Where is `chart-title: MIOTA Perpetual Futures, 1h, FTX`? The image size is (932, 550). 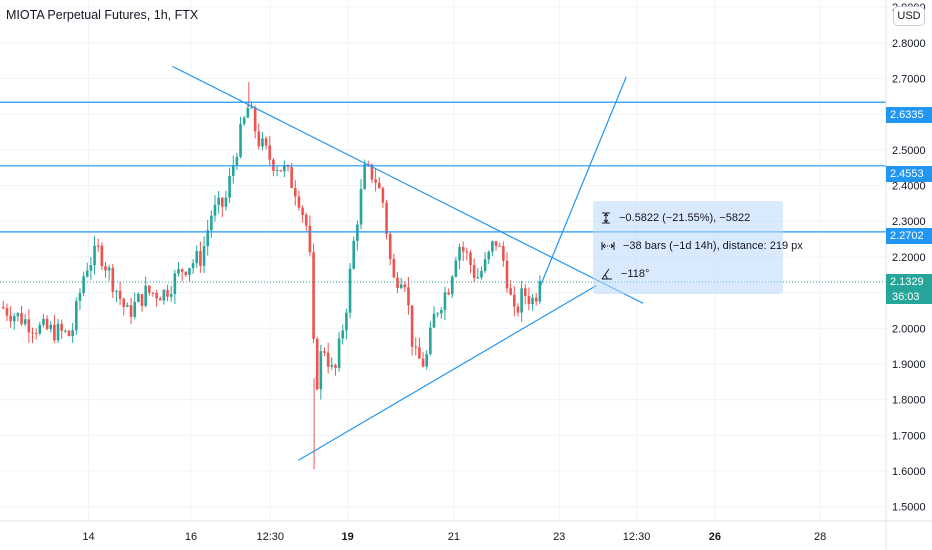
chart-title: MIOTA Perpetual Futures, 1h, FTX is located at coordinates (102, 15).